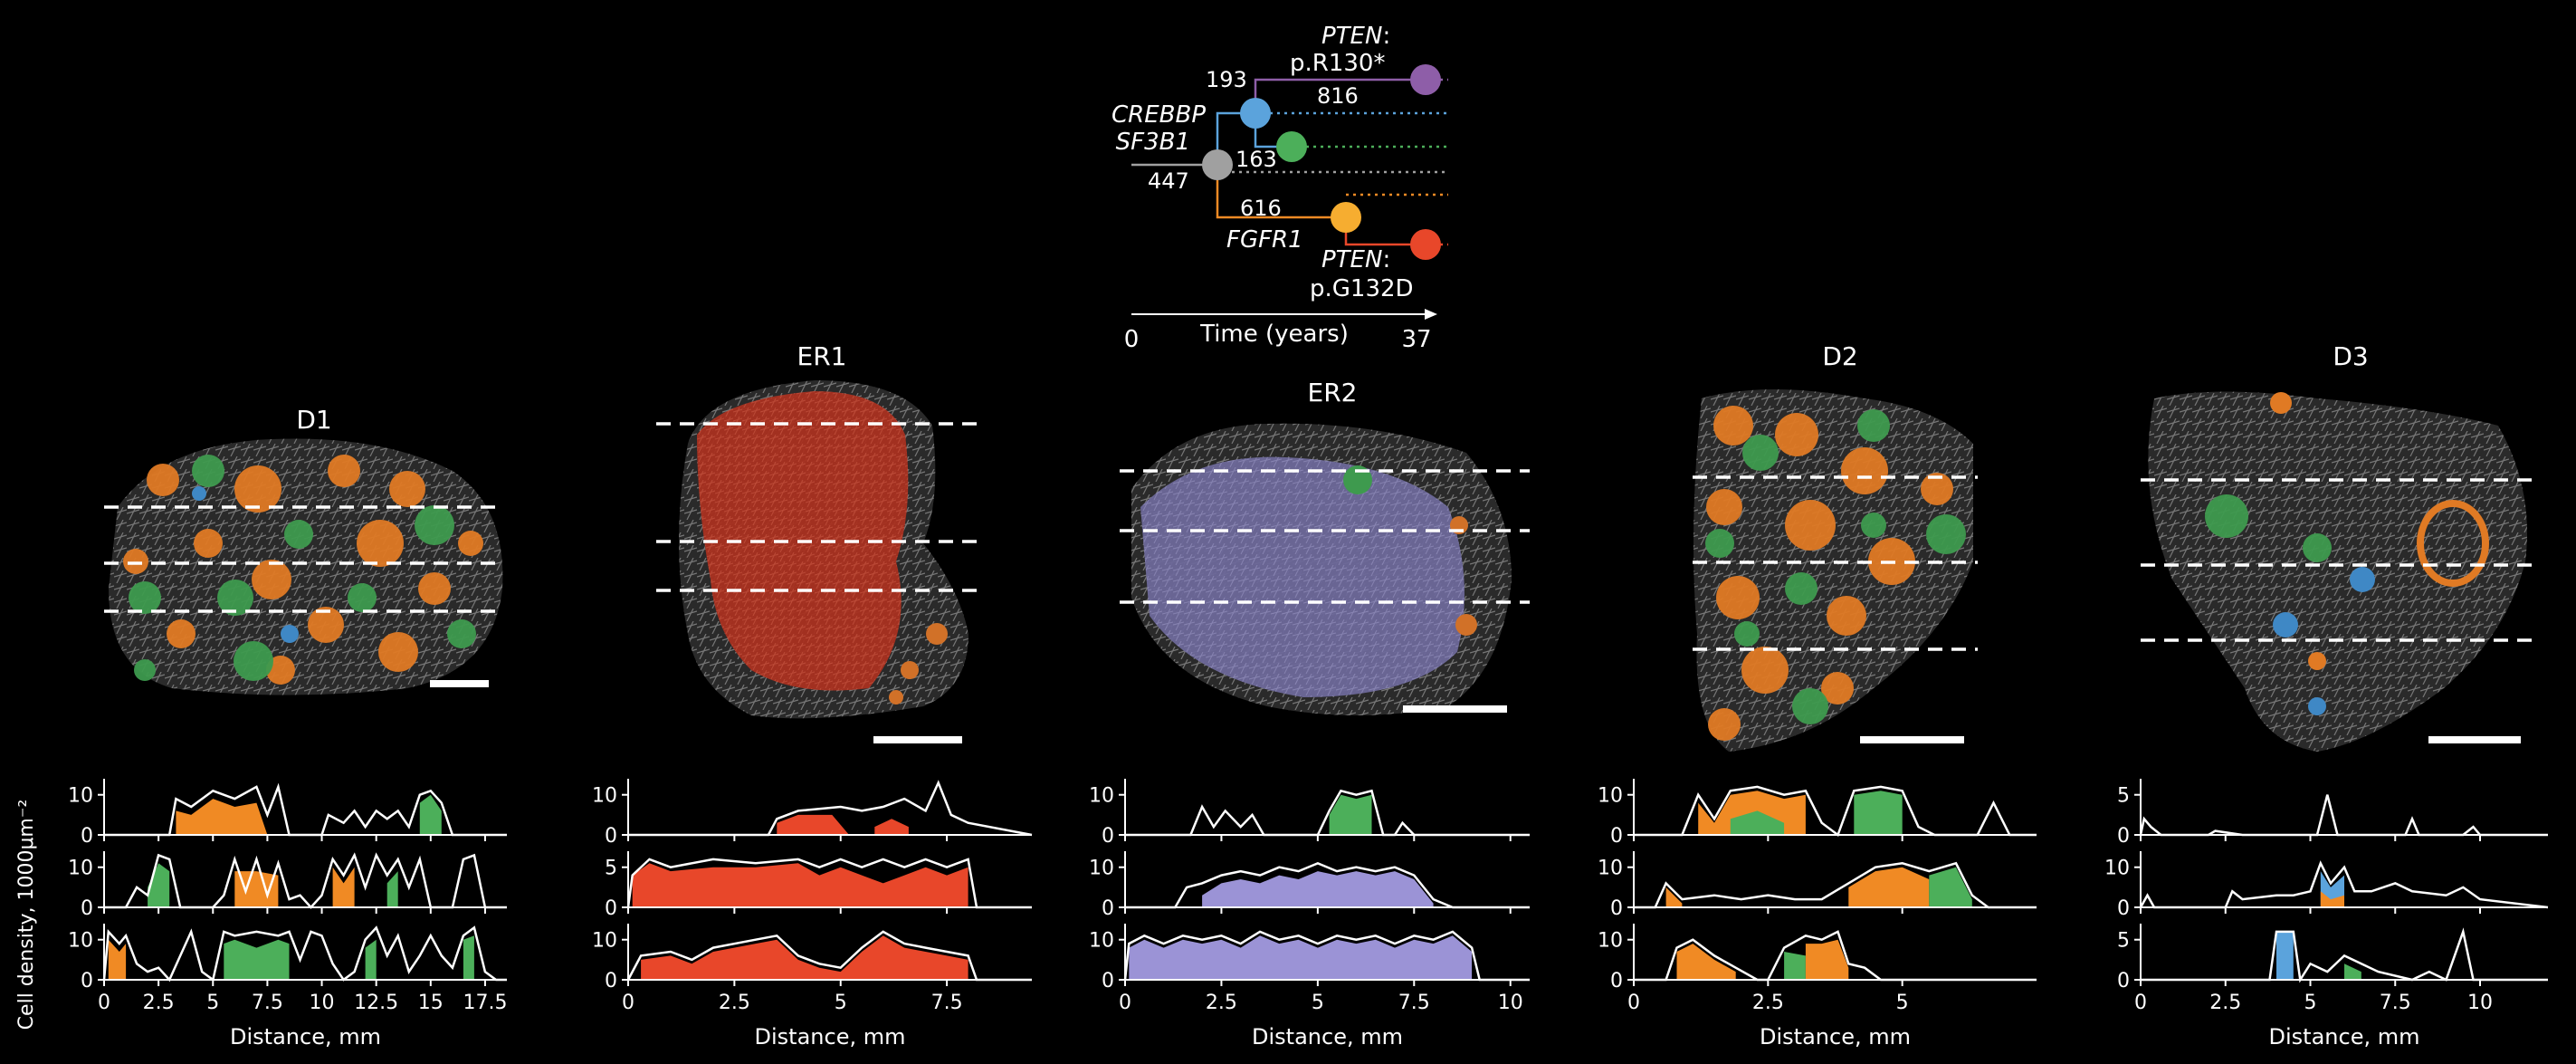  Describe the element at coordinates (1611, 941) in the screenshot. I see `y-tick-label-D2-2-1: 10` at that location.